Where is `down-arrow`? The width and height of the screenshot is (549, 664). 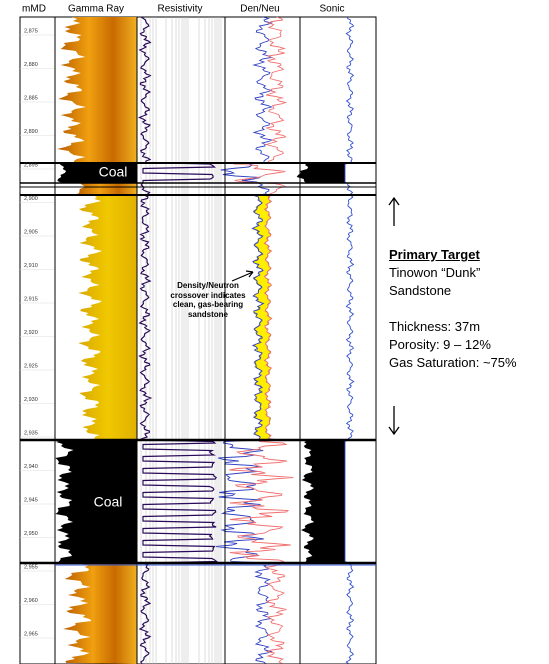
down-arrow is located at coordinates (394, 421).